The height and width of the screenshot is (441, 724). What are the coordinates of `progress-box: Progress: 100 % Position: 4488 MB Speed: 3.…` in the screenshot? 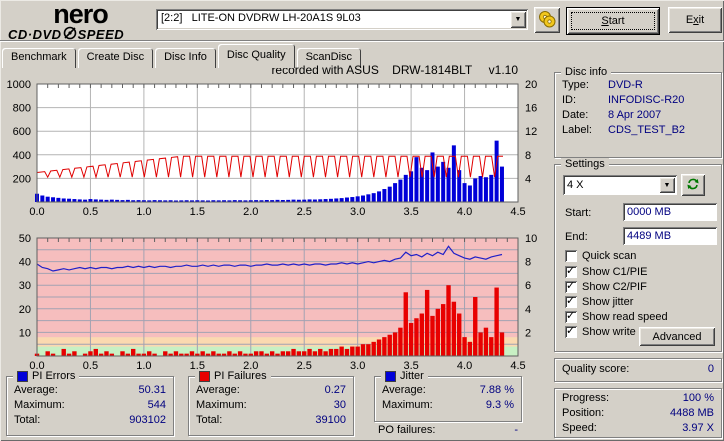 It's located at (638, 413).